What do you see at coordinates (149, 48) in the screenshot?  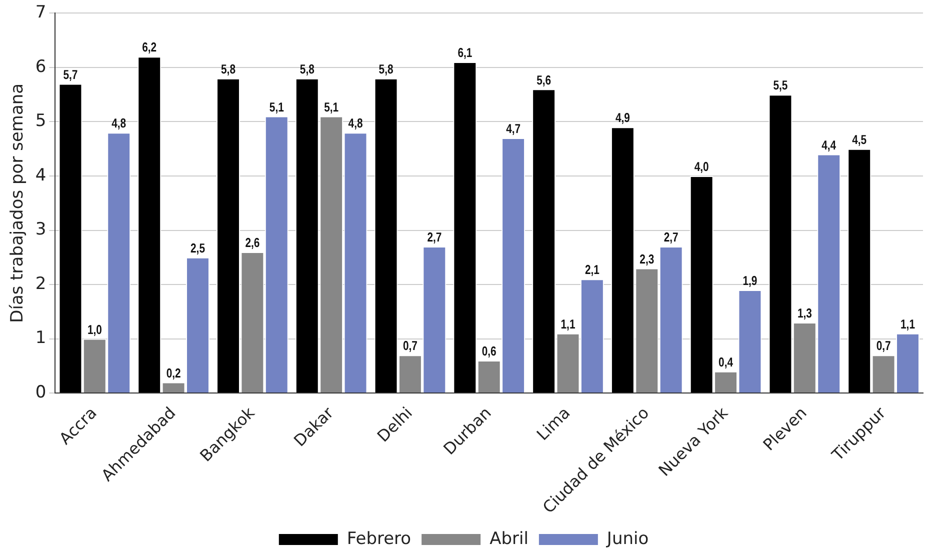 I see `data-label: 6,2` at bounding box center [149, 48].